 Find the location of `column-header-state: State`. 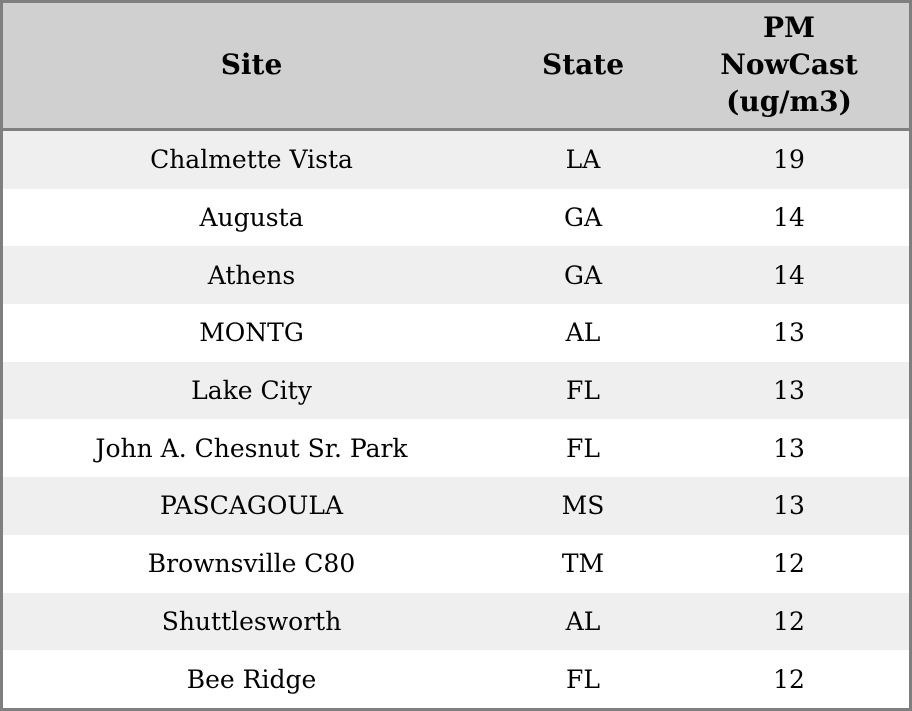

column-header-state: State is located at coordinates (583, 67).